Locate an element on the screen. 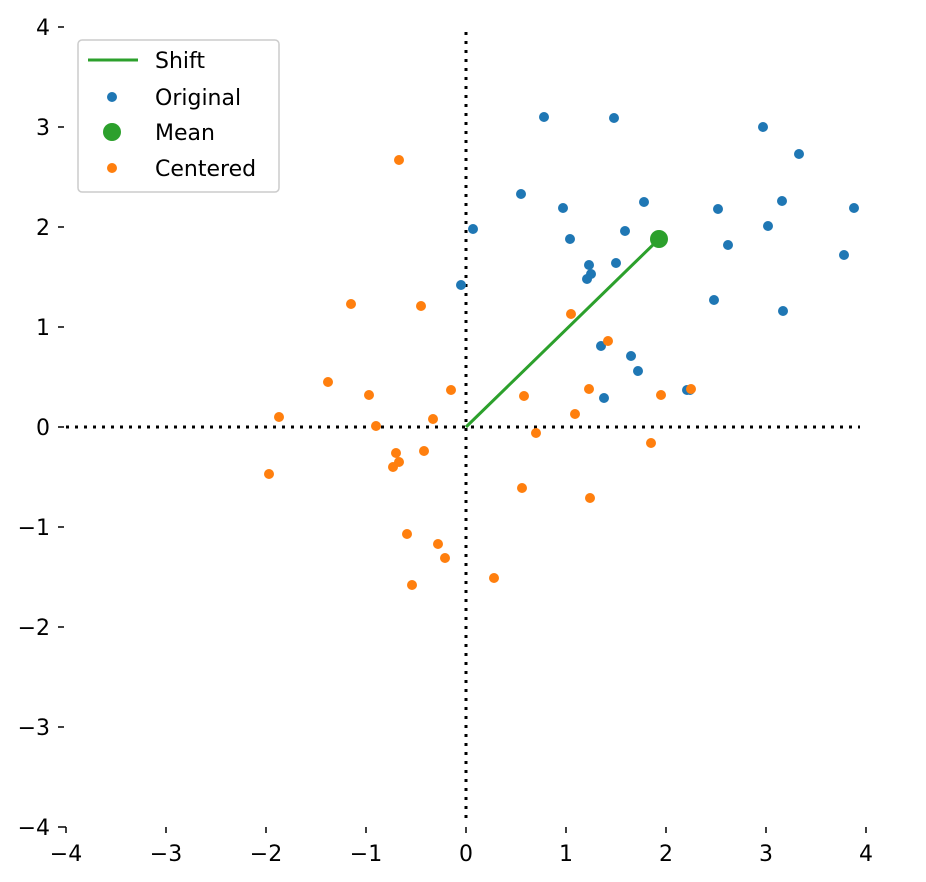  x-tick-label: −1 is located at coordinates (366, 854).